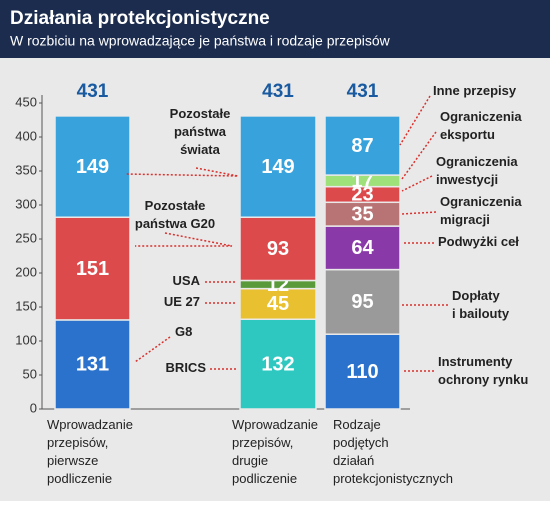  What do you see at coordinates (26, 203) in the screenshot?
I see `y-tick-label: 300` at bounding box center [26, 203].